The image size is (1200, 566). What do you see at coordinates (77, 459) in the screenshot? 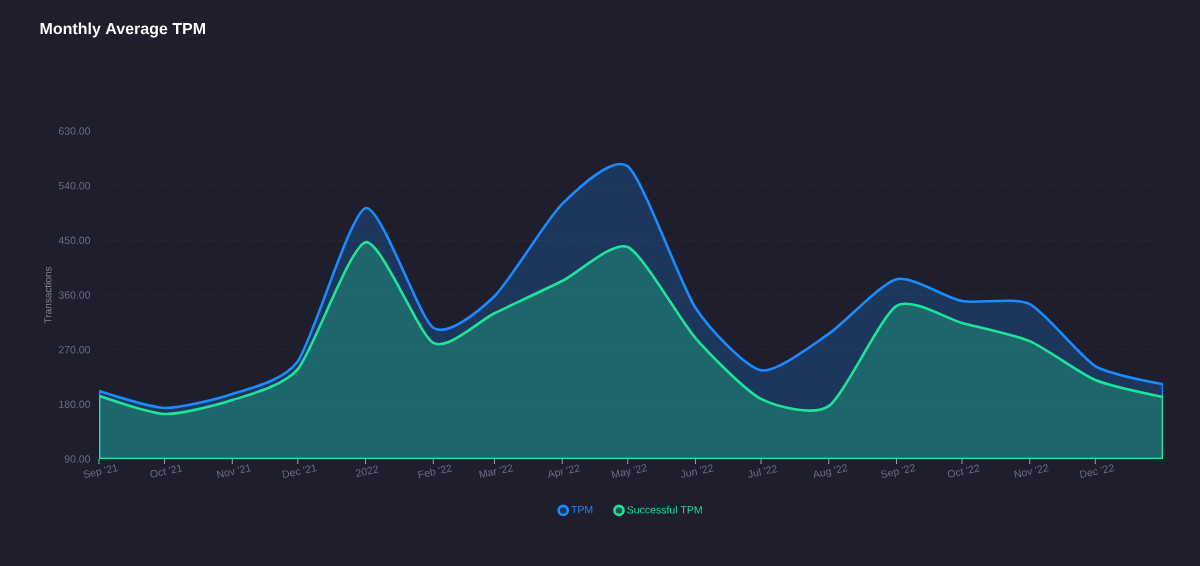
I see `y-tick-label: 90.00` at bounding box center [77, 459].